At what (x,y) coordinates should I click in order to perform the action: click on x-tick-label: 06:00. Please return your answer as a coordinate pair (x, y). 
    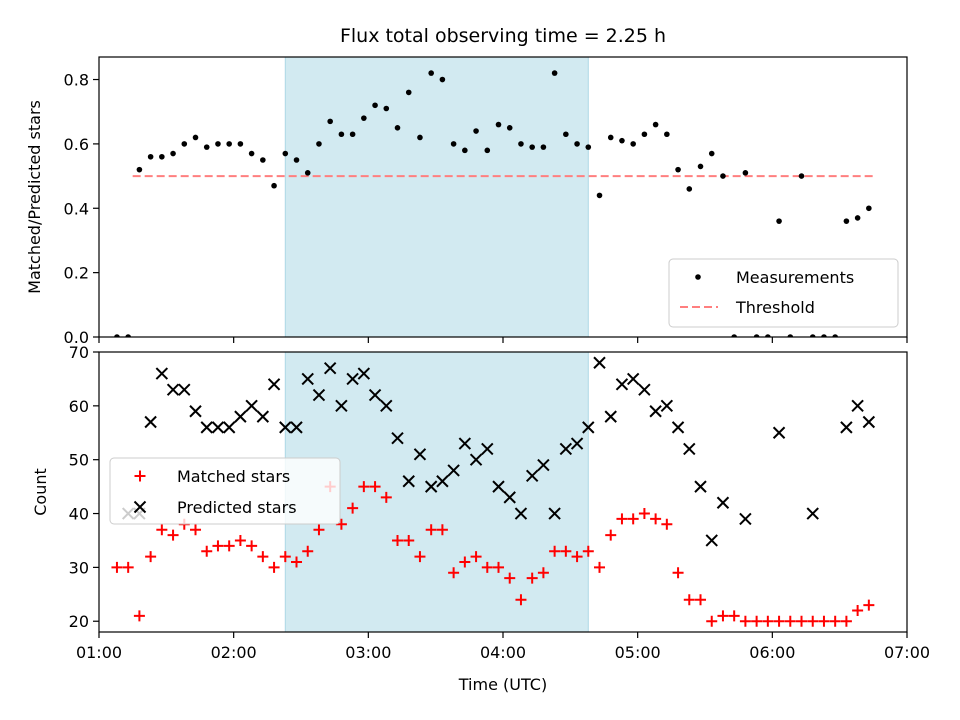
    Looking at the image, I should click on (772, 652).